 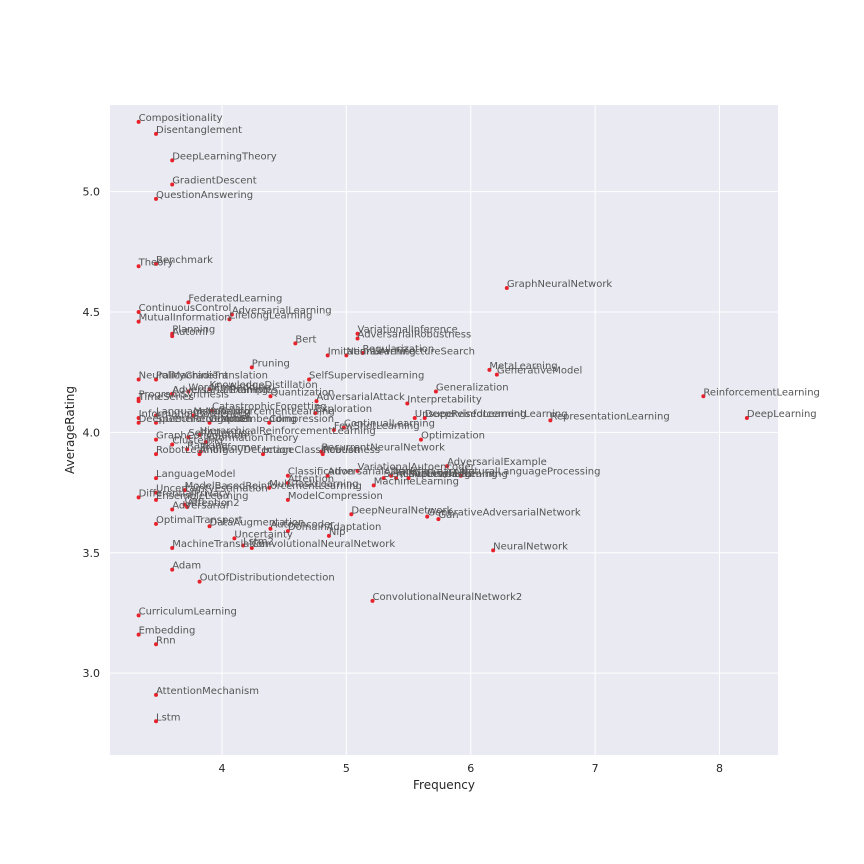 I want to click on point-label: CatastrophicForgetting, so click(x=269, y=407).